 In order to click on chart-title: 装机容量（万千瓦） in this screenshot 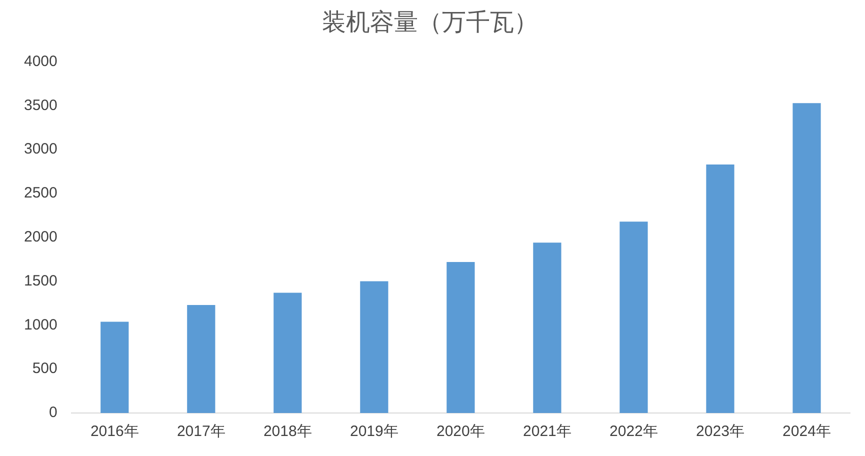, I will do `click(430, 22)`.